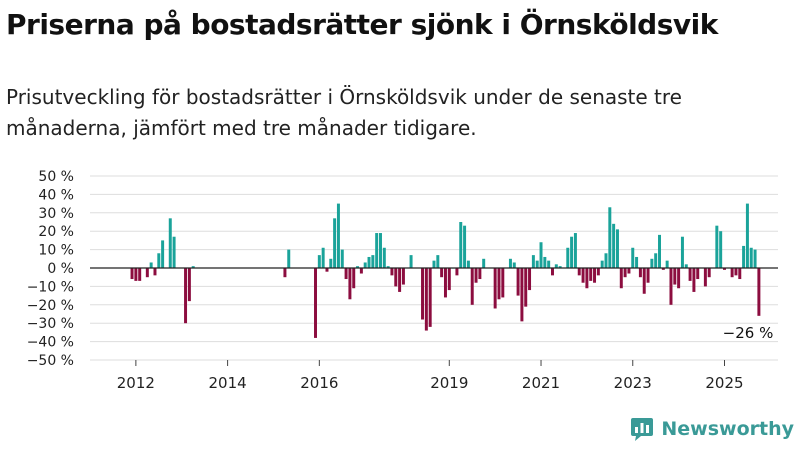 The width and height of the screenshot is (800, 450). Describe the element at coordinates (449, 383) in the screenshot. I see `x-tick-label: 2019` at that location.